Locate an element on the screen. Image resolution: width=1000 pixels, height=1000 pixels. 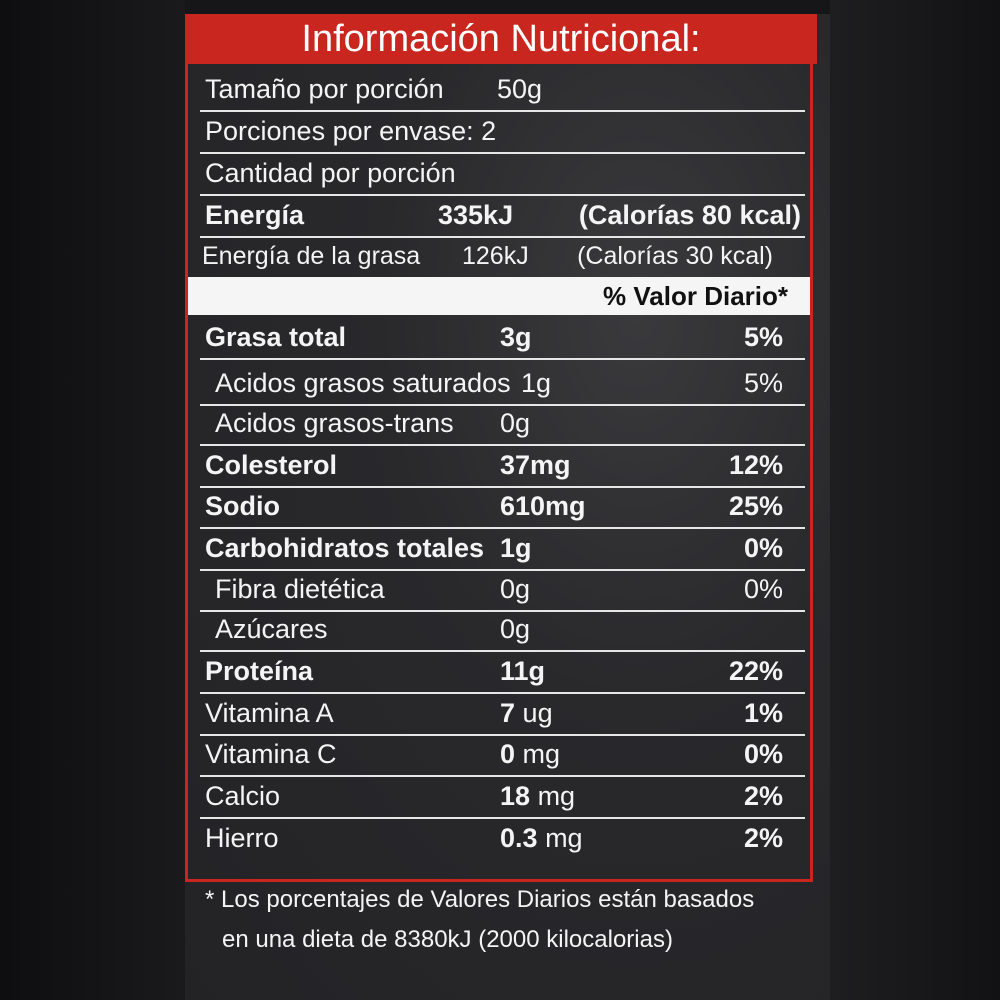
nutrient-name: Azúcares is located at coordinates (271, 629).